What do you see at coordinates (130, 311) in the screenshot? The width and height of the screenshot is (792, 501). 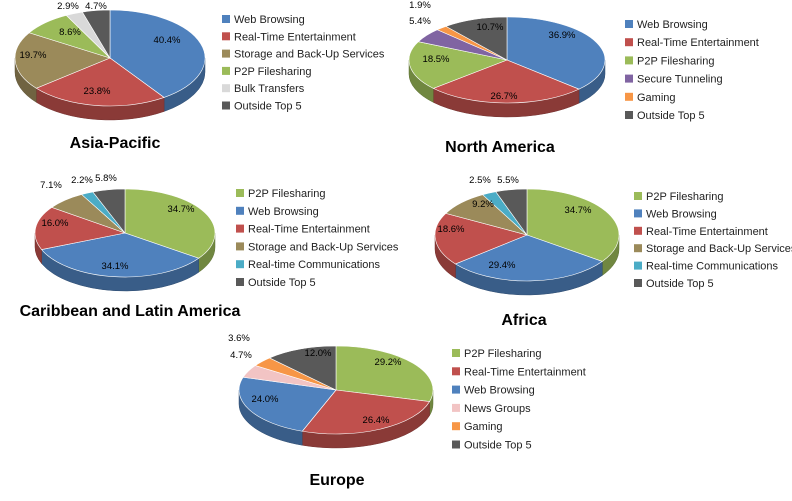 I see `chart-title: Caribbean and Latin America` at bounding box center [130, 311].